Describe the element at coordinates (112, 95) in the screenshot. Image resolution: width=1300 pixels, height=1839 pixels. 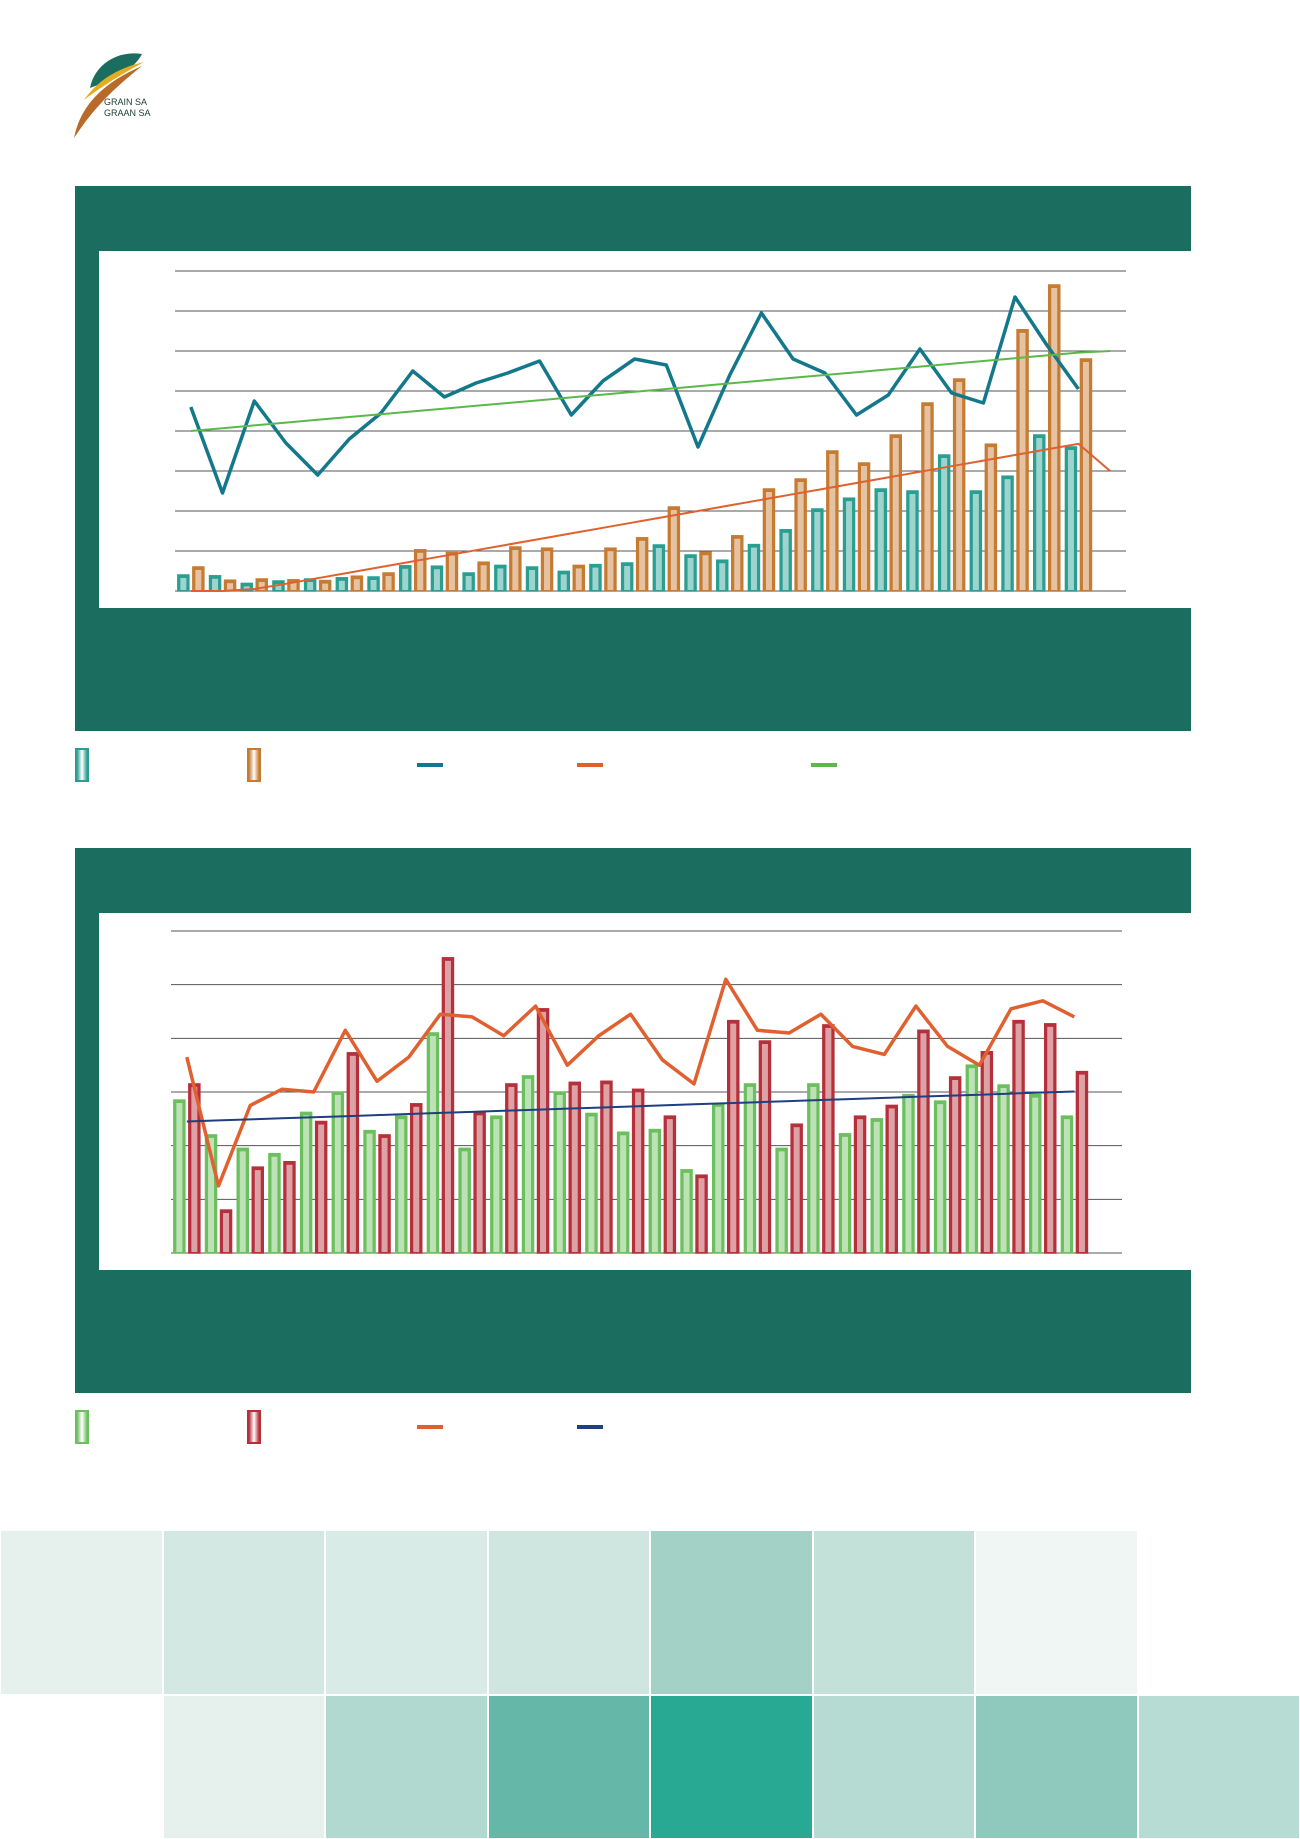
I see `grain-sa-logo: GRAIN SA GRAAN SA` at that location.